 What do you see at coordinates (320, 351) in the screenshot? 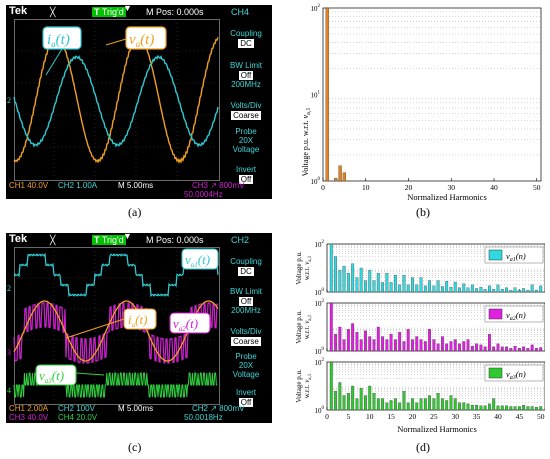
I see `chart-d-2-ytick-label: 10⁰` at bounding box center [320, 351].